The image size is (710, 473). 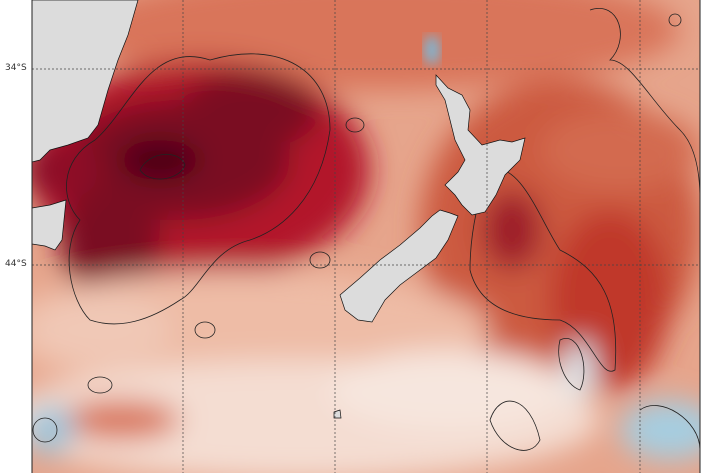 I want to click on tasmania, so click(x=49, y=225).